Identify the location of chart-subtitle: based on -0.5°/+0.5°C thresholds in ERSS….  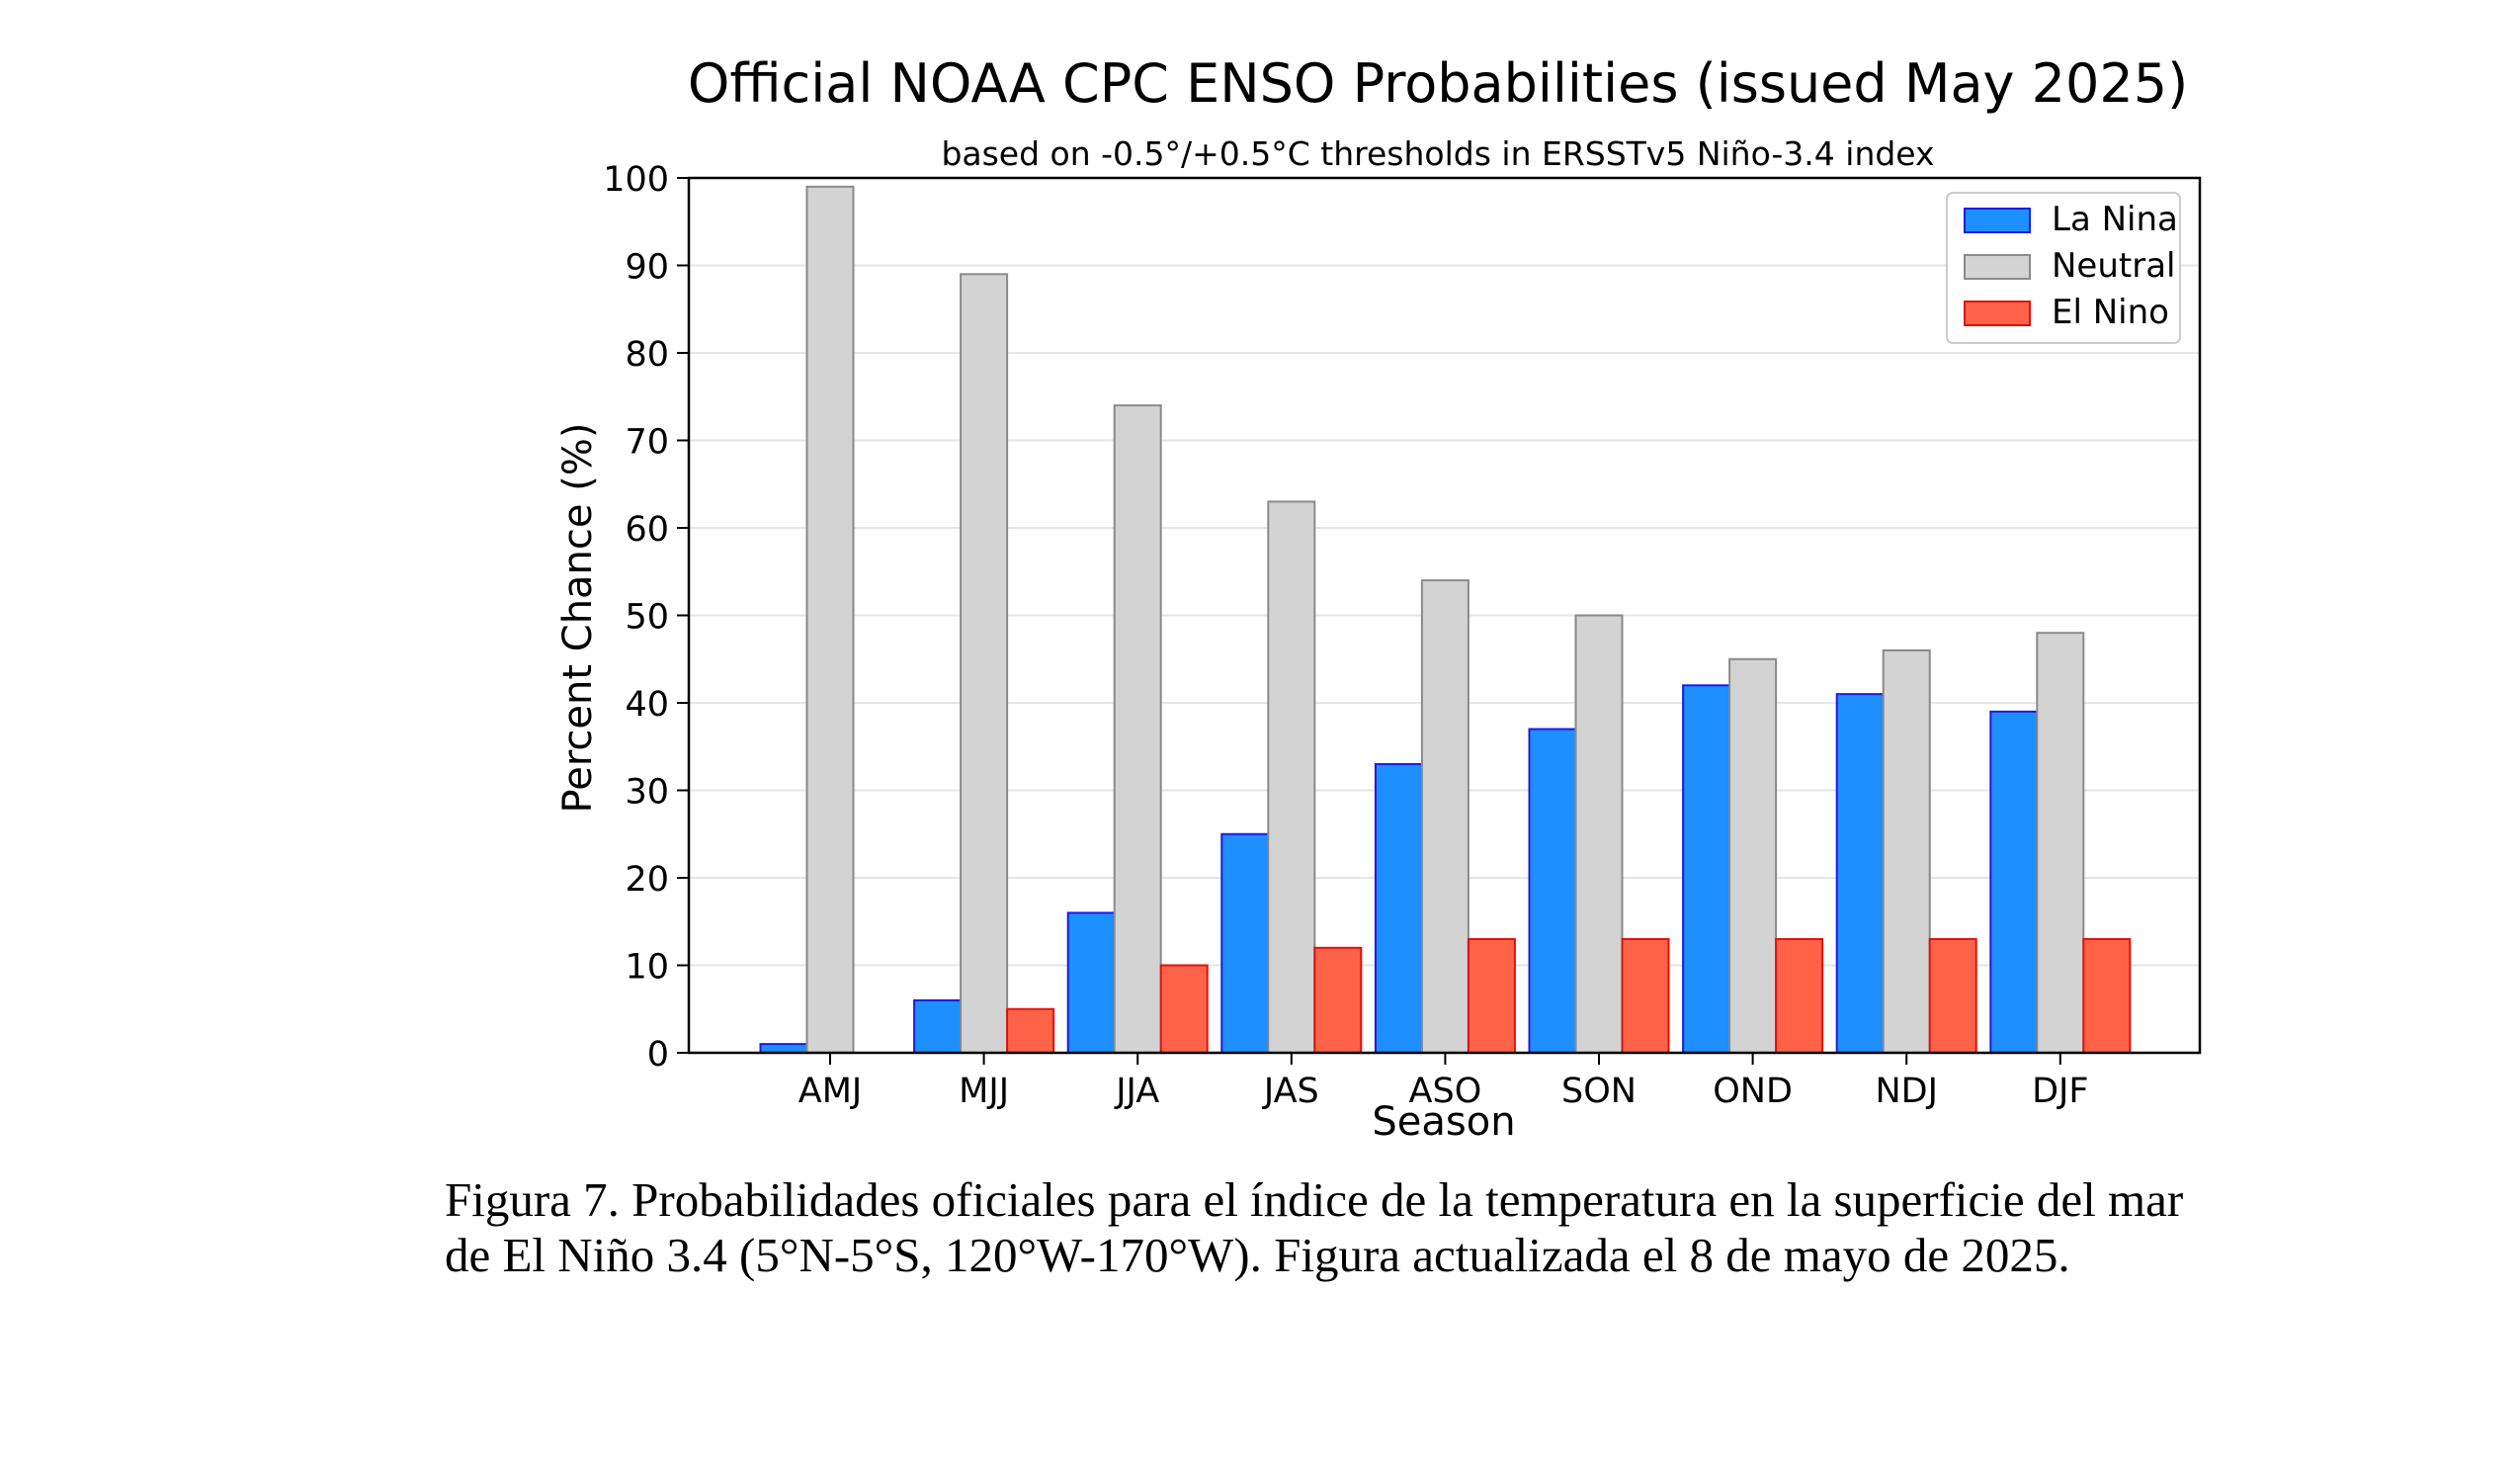
(1437, 153).